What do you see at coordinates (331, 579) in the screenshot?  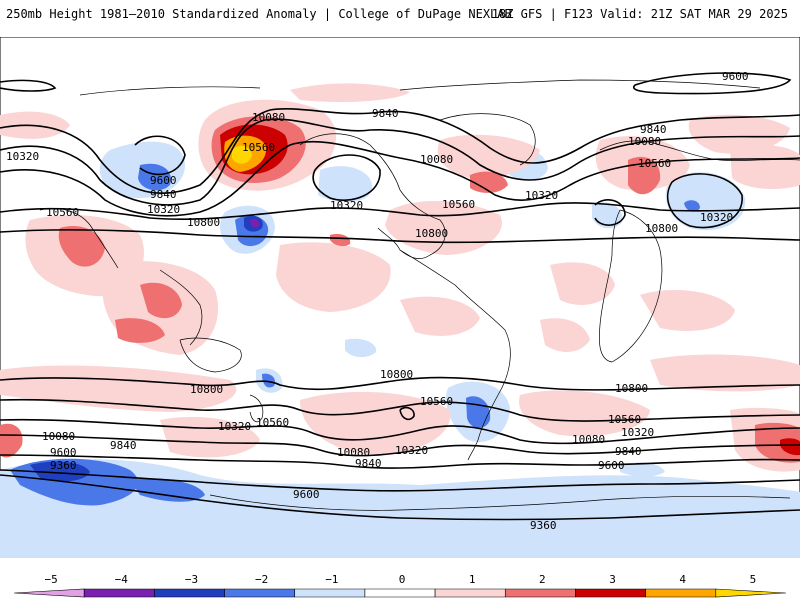 I see `colorbar-tick-label: −1` at bounding box center [331, 579].